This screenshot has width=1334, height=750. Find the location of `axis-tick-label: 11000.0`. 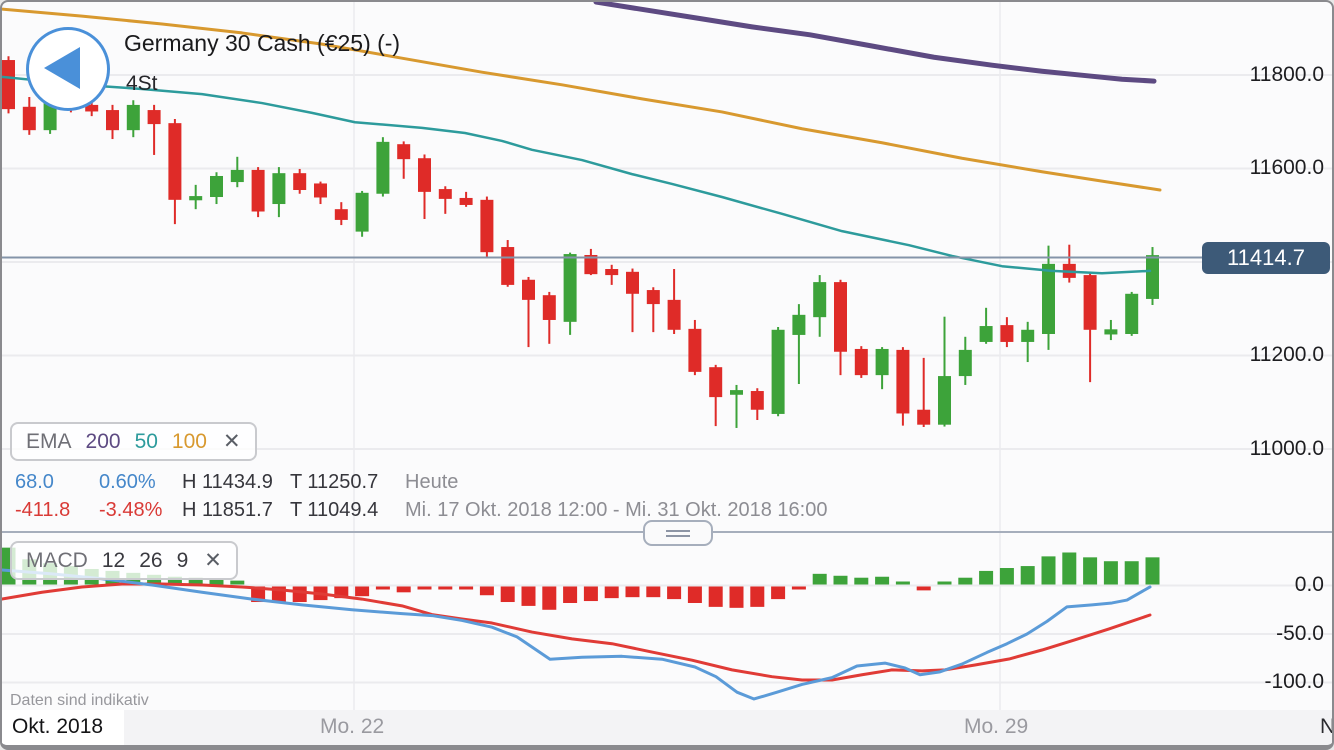

axis-tick-label: 11000.0 is located at coordinates (1286, 448).